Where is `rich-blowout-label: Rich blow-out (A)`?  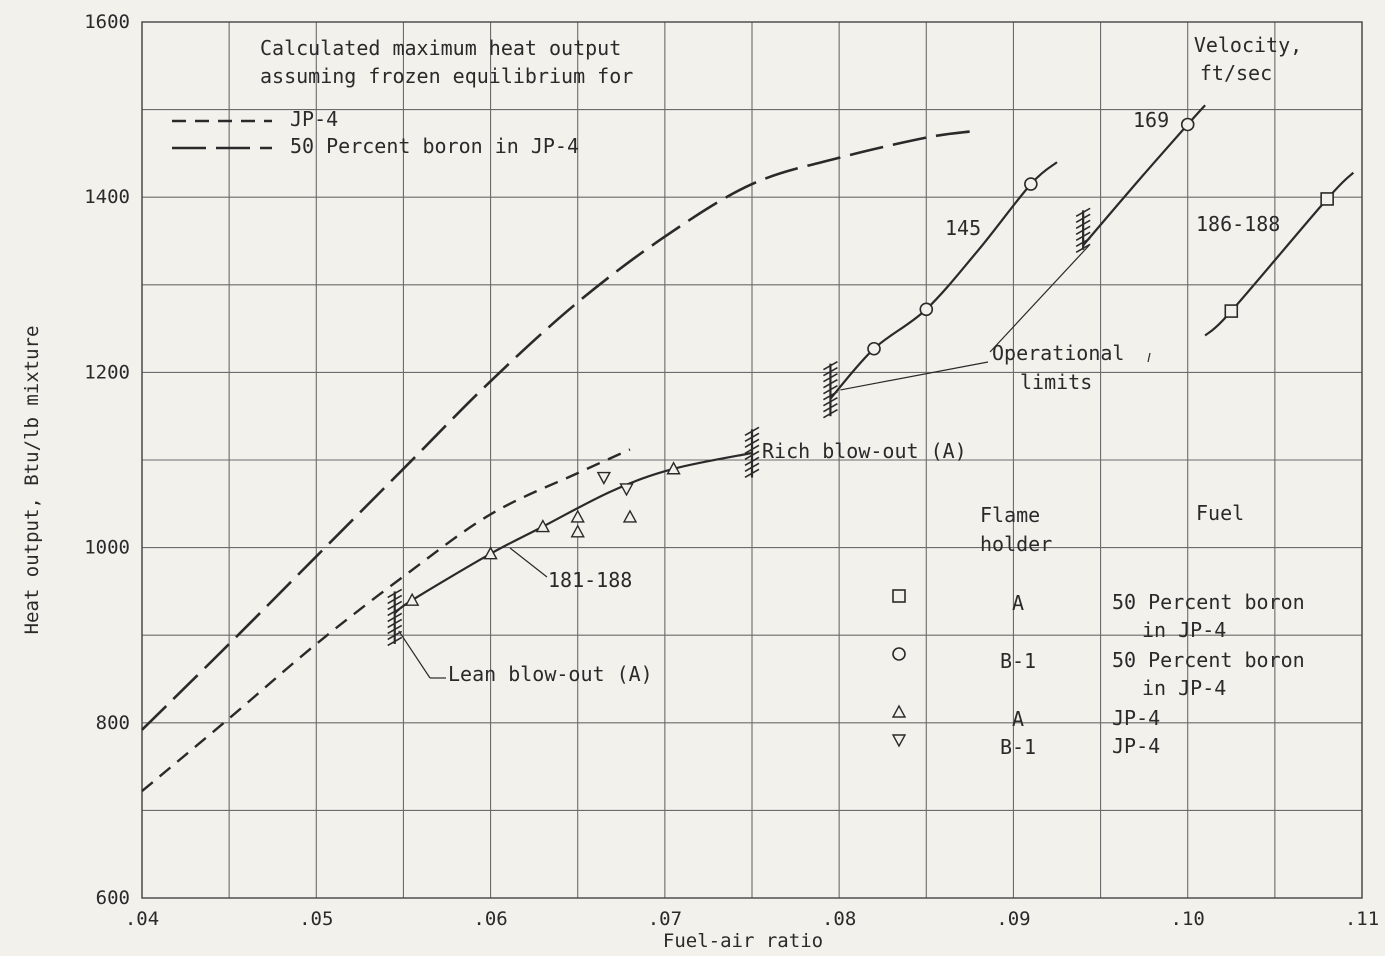 rich-blowout-label: Rich blow-out (A) is located at coordinates (864, 451).